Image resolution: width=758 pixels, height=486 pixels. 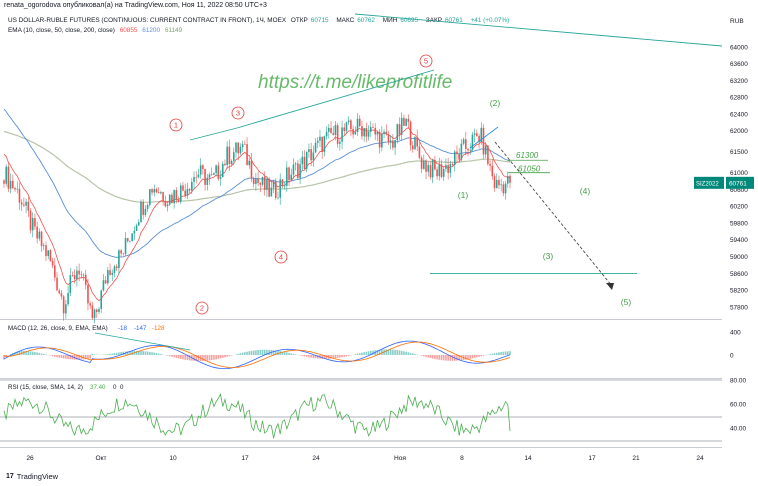 What do you see at coordinates (173, 458) in the screenshot?
I see `time-axis-tick: 10` at bounding box center [173, 458].